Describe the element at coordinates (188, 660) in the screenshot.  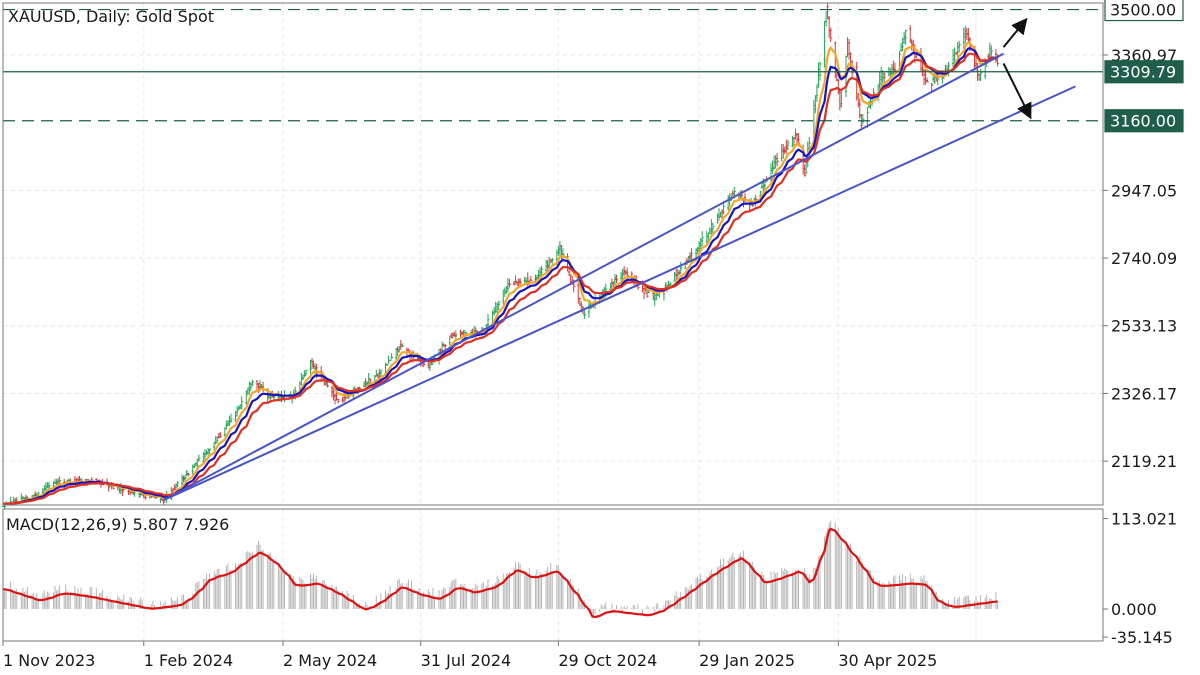
I see `time-tick-label: 1 Feb 2024` at that location.